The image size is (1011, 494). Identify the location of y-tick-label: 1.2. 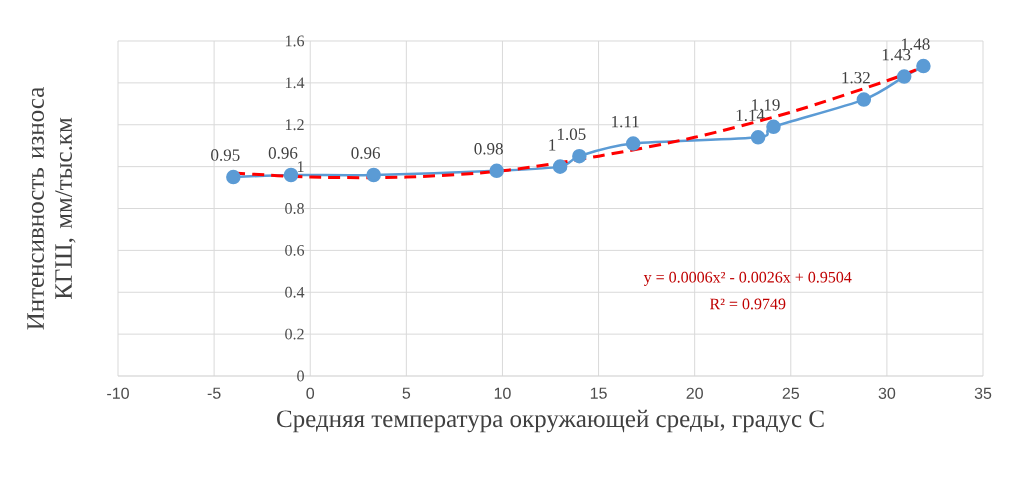
(294, 125).